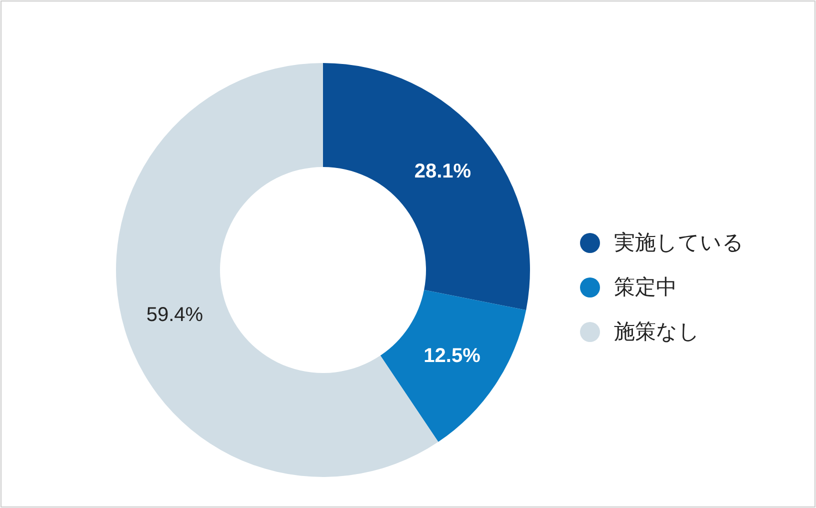 Image resolution: width=816 pixels, height=508 pixels. What do you see at coordinates (645, 287) in the screenshot?
I see `legend-label: 策定中` at bounding box center [645, 287].